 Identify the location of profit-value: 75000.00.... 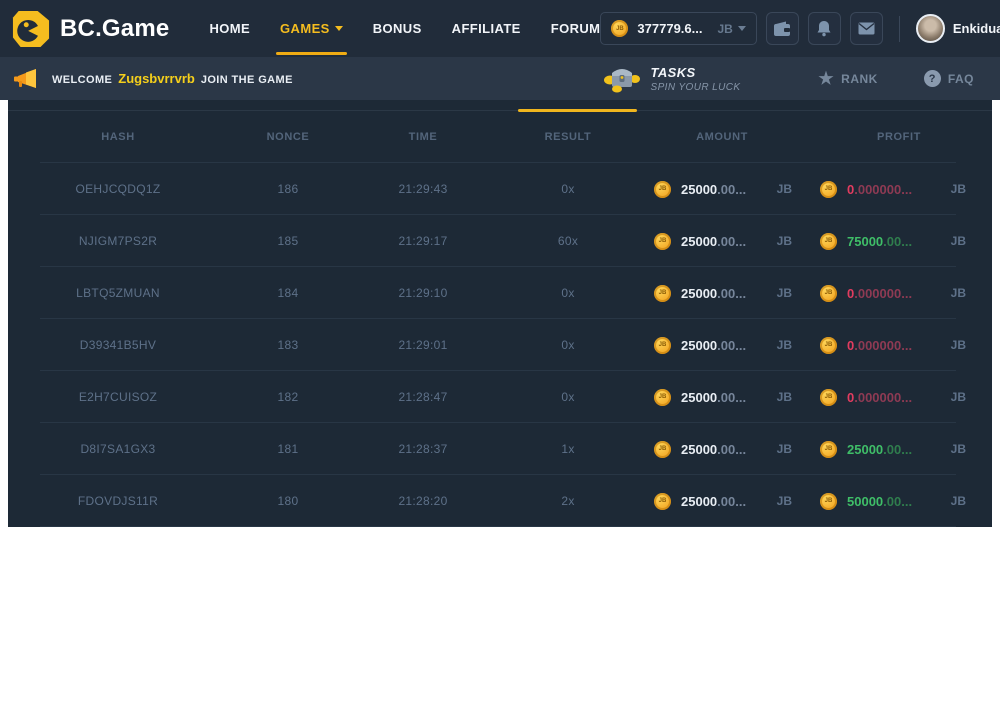
(879, 241).